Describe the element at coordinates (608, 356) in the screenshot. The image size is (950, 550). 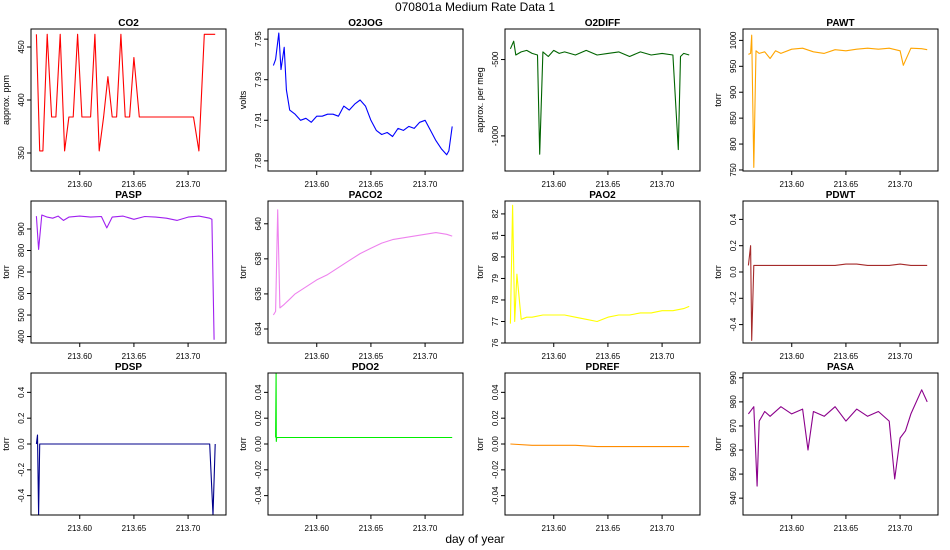
I see `x-tick-label-pao2: 213.65` at that location.